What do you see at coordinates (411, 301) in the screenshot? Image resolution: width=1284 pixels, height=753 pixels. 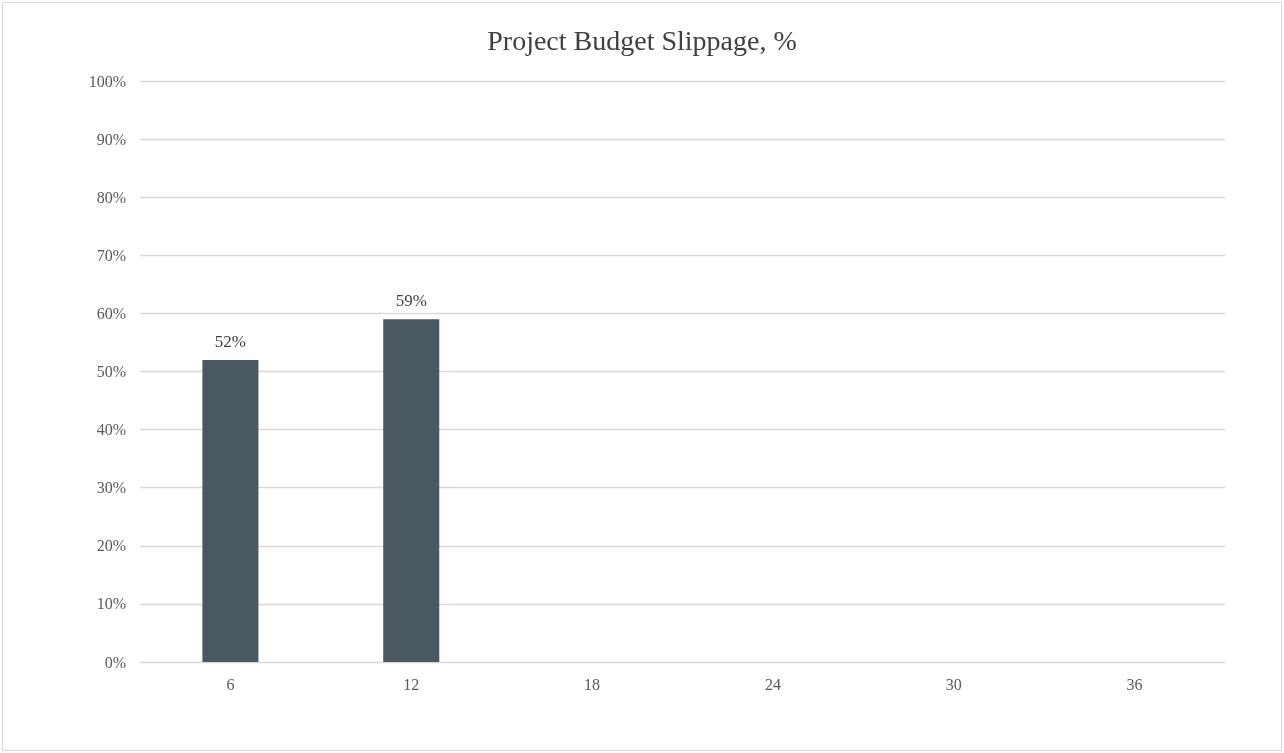 I see `data-label: 59%` at bounding box center [411, 301].